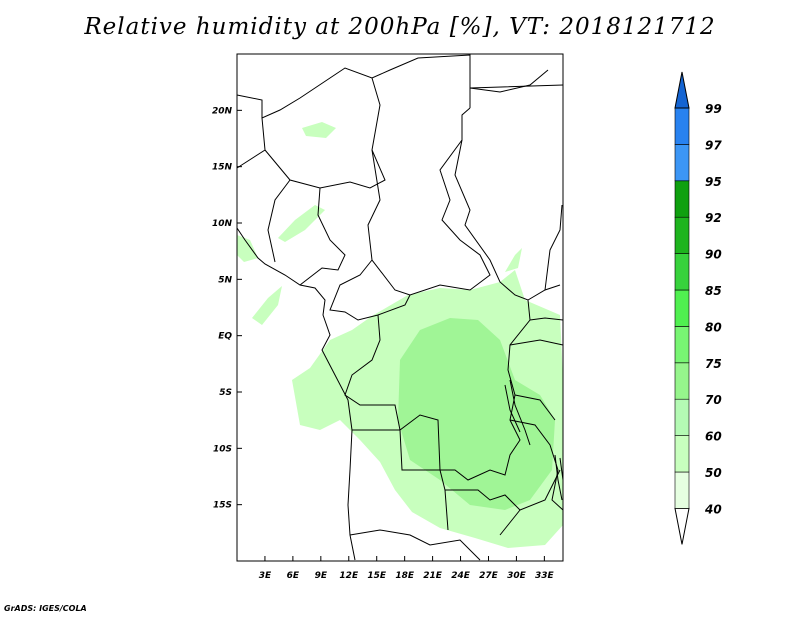 This screenshot has width=800, height=618. I want to click on border-east-africa, so click(536, 414).